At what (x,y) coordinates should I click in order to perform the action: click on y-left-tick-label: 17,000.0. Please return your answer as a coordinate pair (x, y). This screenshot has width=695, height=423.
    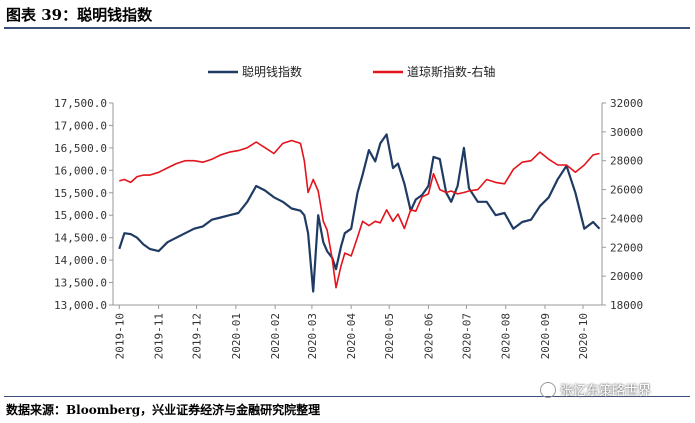
    Looking at the image, I should click on (80, 125).